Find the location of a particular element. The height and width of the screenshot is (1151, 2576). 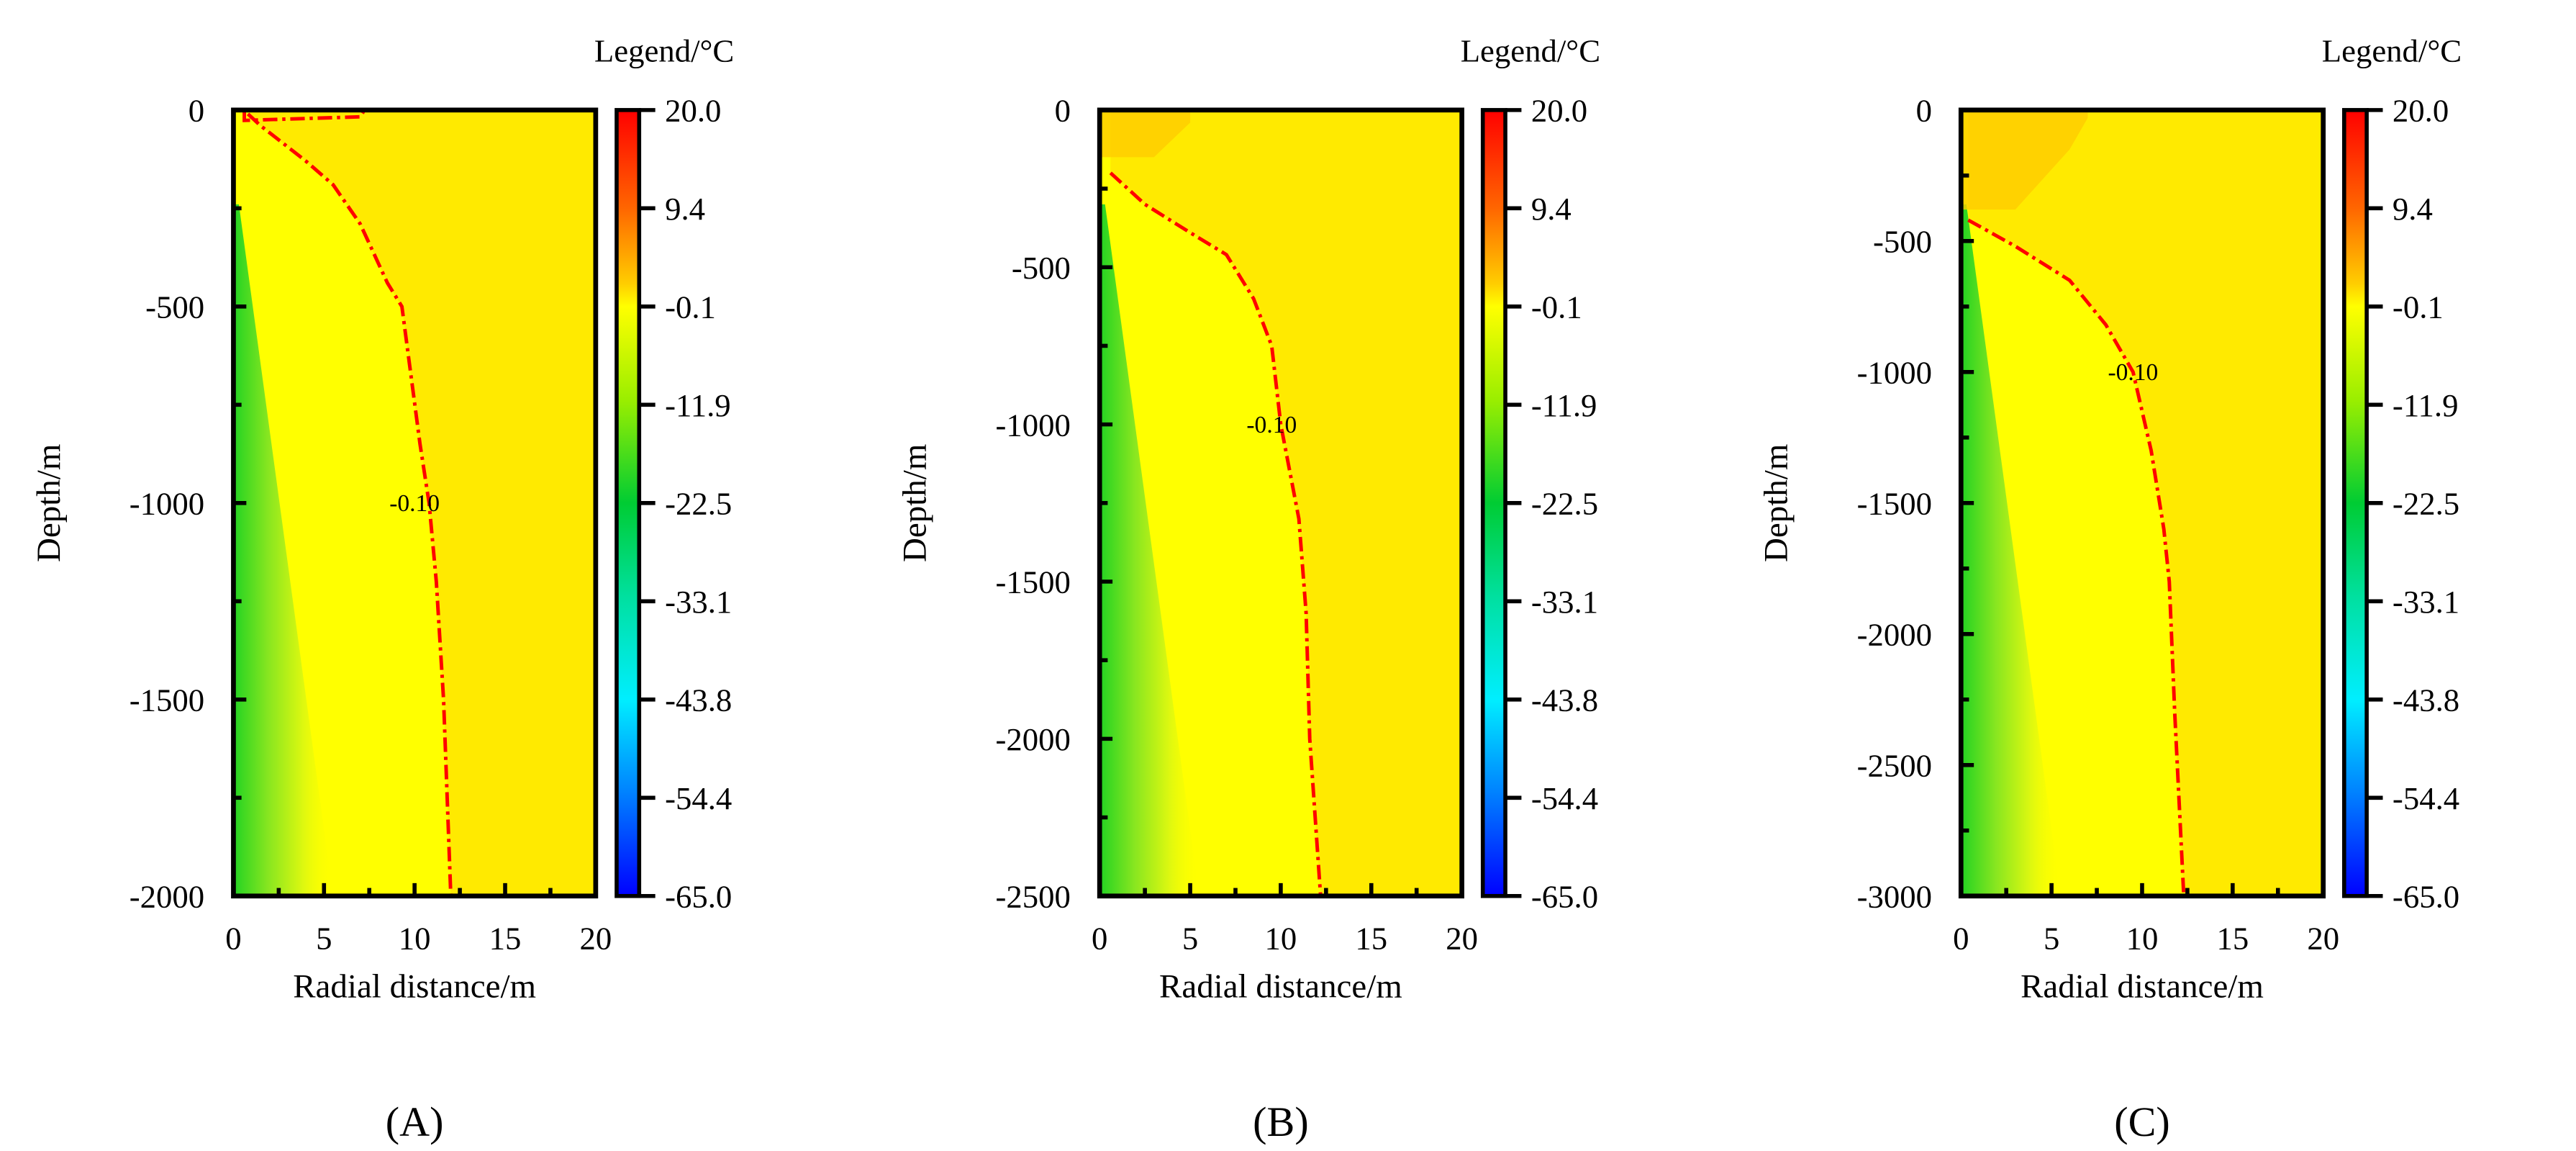

panel-label: (B) is located at coordinates (1281, 1121).